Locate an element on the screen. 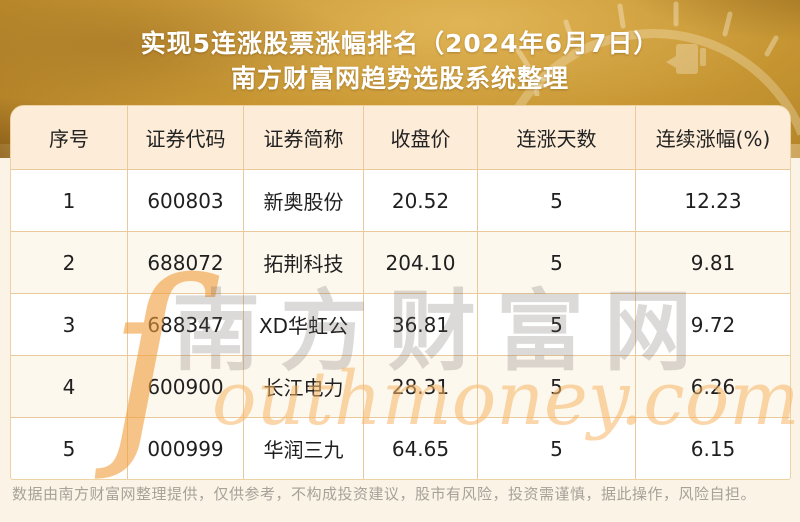 This screenshot has width=800, height=522. close-cell: 204.10 is located at coordinates (421, 262).